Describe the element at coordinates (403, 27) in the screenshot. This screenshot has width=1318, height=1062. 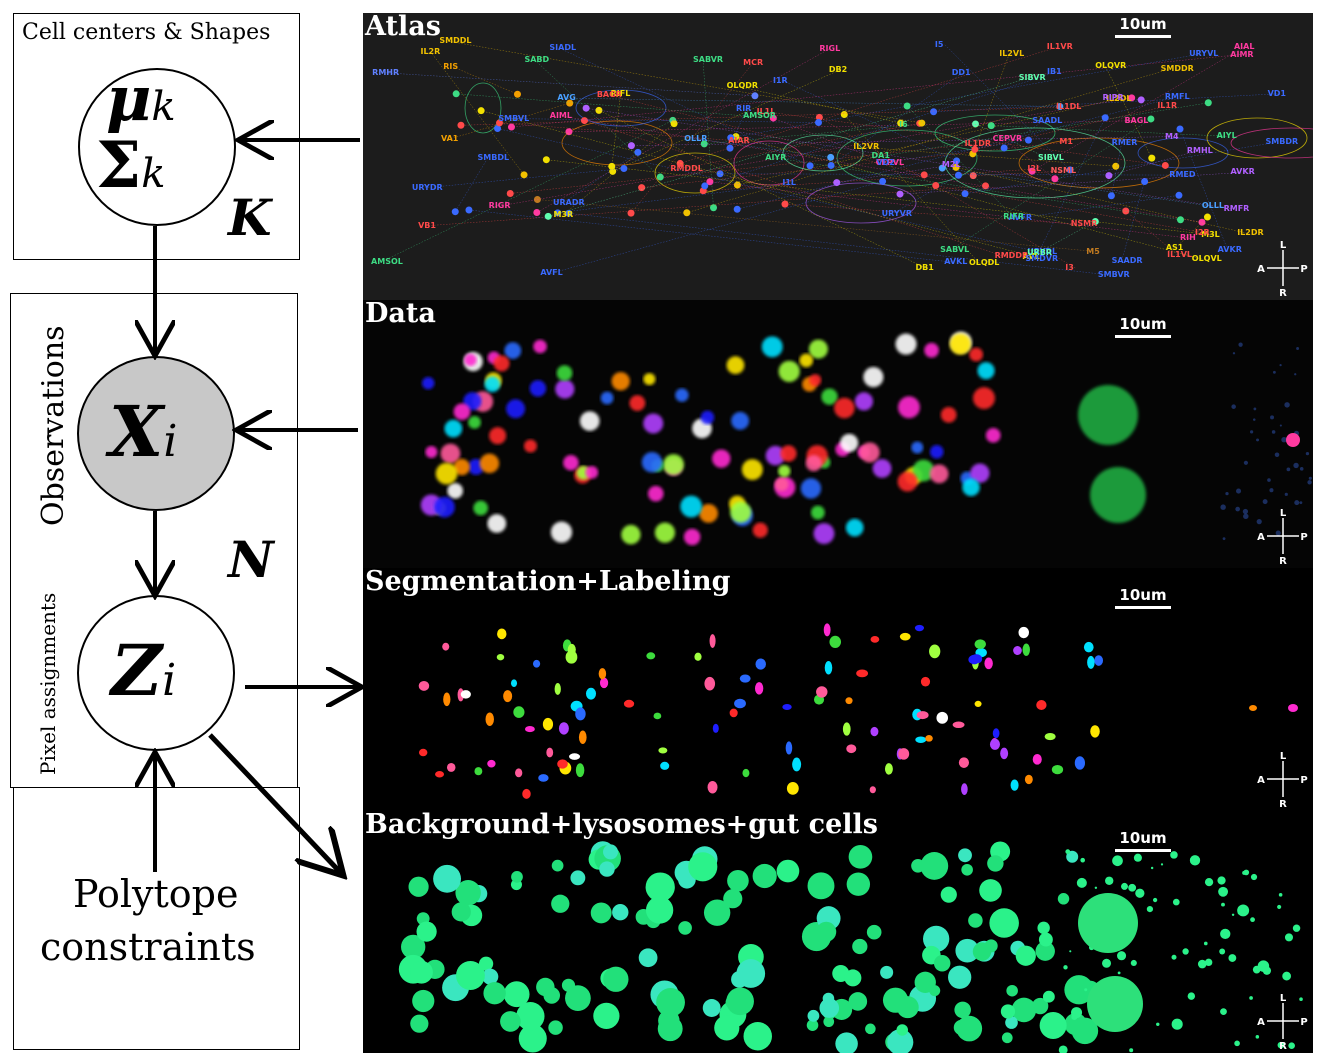
I see `atlas-title: Atlas` at that location.